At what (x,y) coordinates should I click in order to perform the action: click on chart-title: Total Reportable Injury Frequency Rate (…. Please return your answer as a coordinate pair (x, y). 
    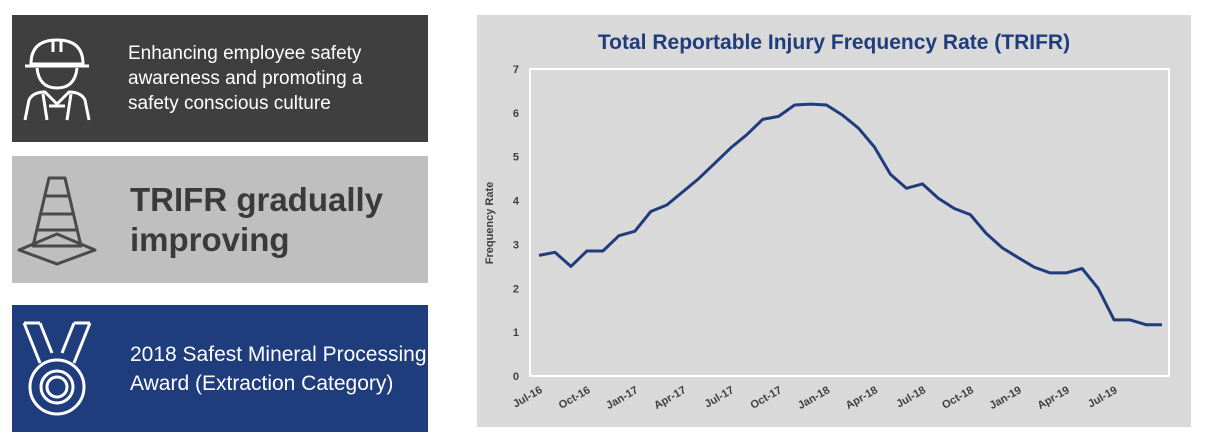
    Looking at the image, I should click on (834, 42).